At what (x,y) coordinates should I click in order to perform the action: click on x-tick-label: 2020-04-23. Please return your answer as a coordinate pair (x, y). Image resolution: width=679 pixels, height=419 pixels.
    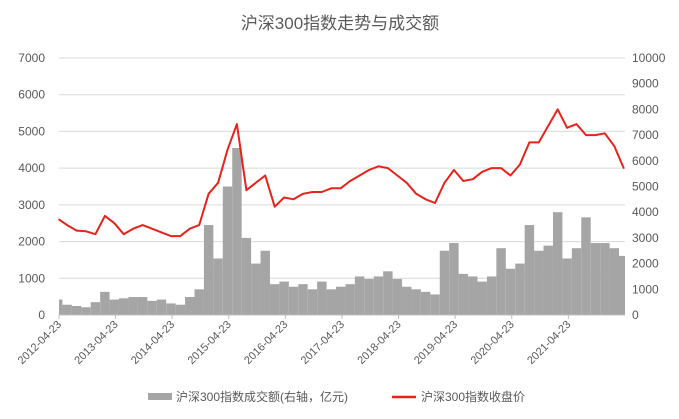
    Looking at the image, I should click on (493, 343).